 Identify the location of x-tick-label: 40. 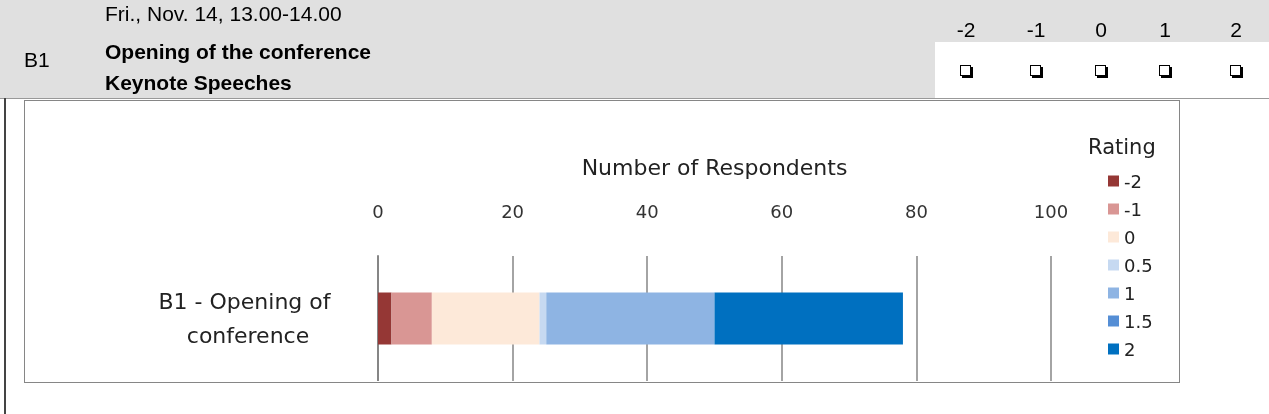
(647, 211).